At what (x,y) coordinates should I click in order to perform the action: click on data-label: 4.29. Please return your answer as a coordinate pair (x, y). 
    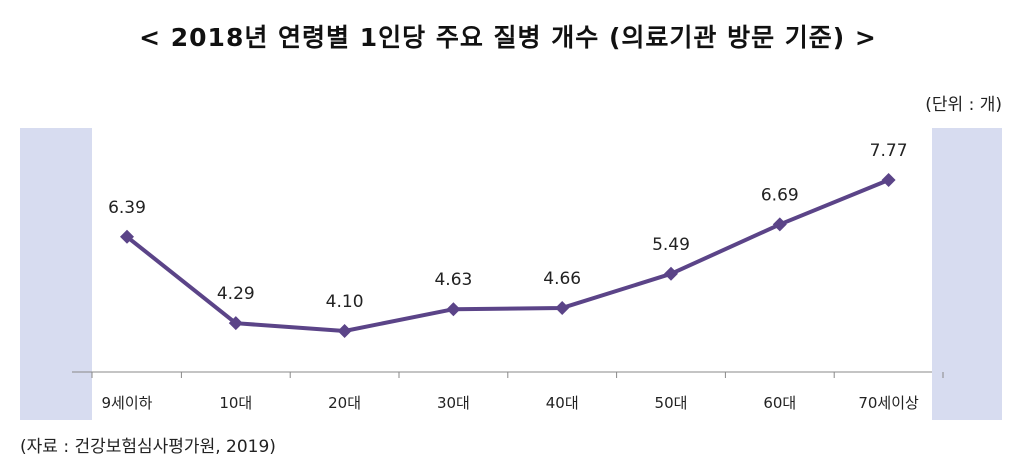
    Looking at the image, I should click on (236, 294).